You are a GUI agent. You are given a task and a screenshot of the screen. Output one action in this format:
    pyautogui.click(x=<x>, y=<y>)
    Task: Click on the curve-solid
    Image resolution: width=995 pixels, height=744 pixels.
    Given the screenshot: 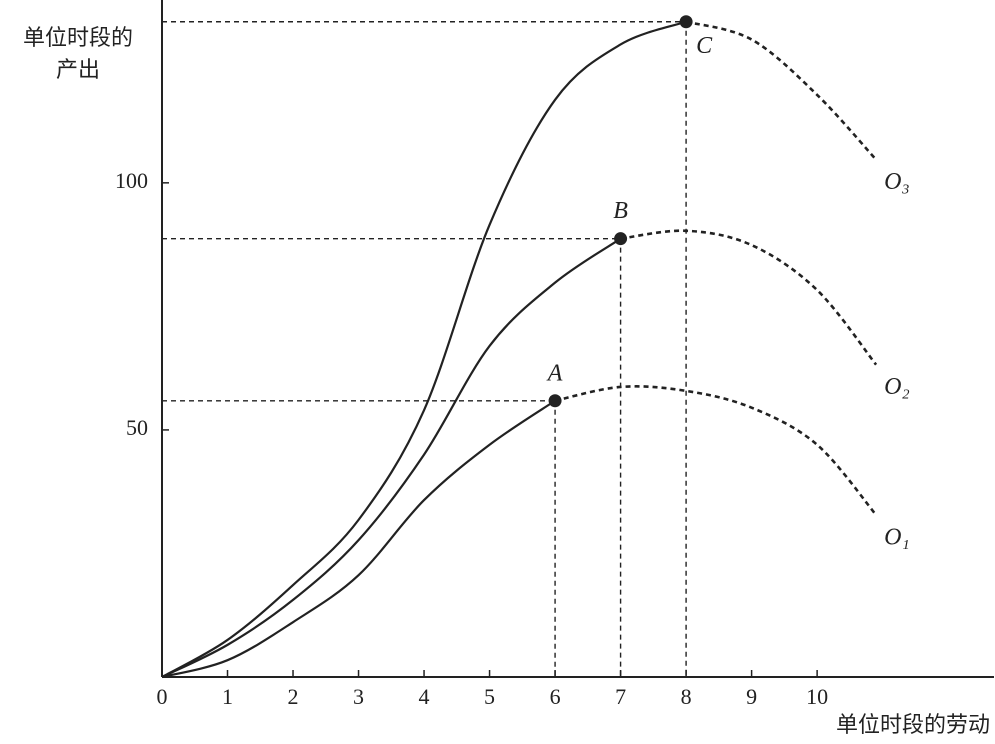 What is the action you would take?
    pyautogui.click(x=358, y=539)
    